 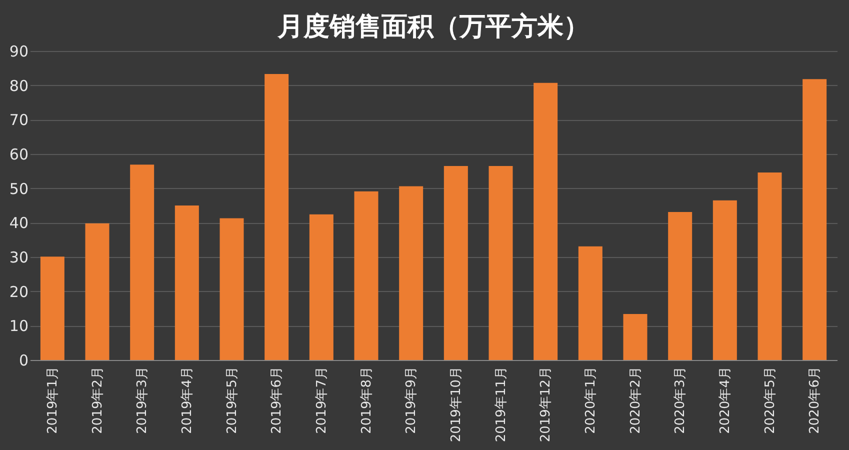 What do you see at coordinates (18, 189) in the screenshot?
I see `y-tick-label: 50` at bounding box center [18, 189].